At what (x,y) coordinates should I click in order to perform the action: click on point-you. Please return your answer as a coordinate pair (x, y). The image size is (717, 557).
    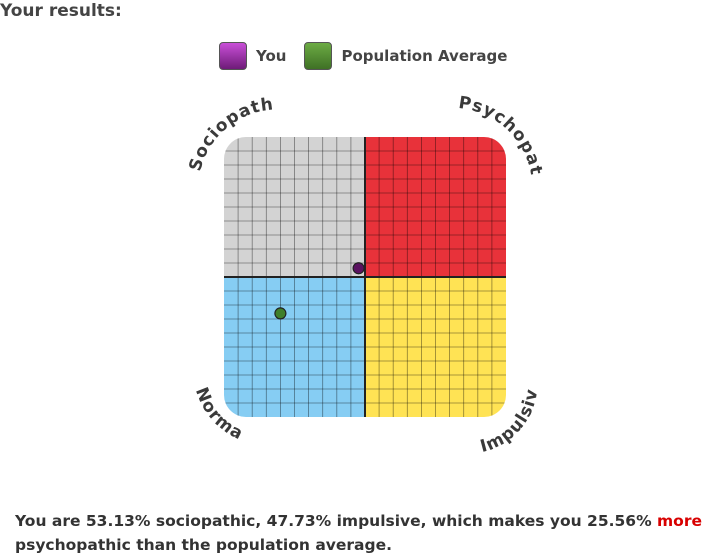
    Looking at the image, I should click on (358, 268).